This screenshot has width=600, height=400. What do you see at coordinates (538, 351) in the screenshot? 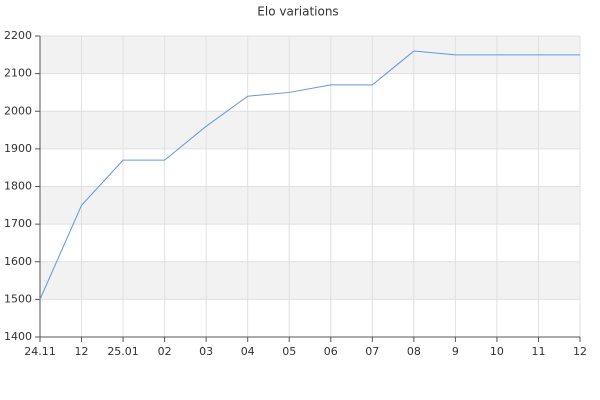
I see `x-tick-label: 11` at bounding box center [538, 351].